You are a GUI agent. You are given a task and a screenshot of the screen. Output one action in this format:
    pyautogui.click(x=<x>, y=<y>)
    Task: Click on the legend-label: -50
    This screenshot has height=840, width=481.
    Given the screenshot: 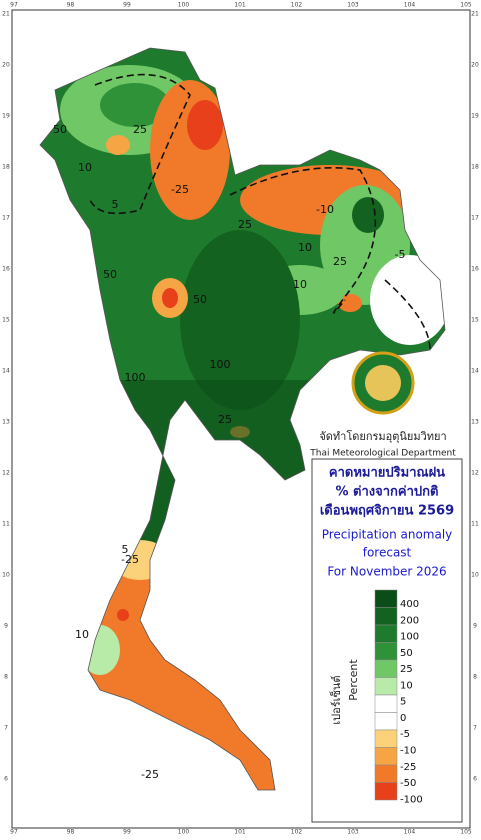 What is the action you would take?
    pyautogui.click(x=408, y=783)
    